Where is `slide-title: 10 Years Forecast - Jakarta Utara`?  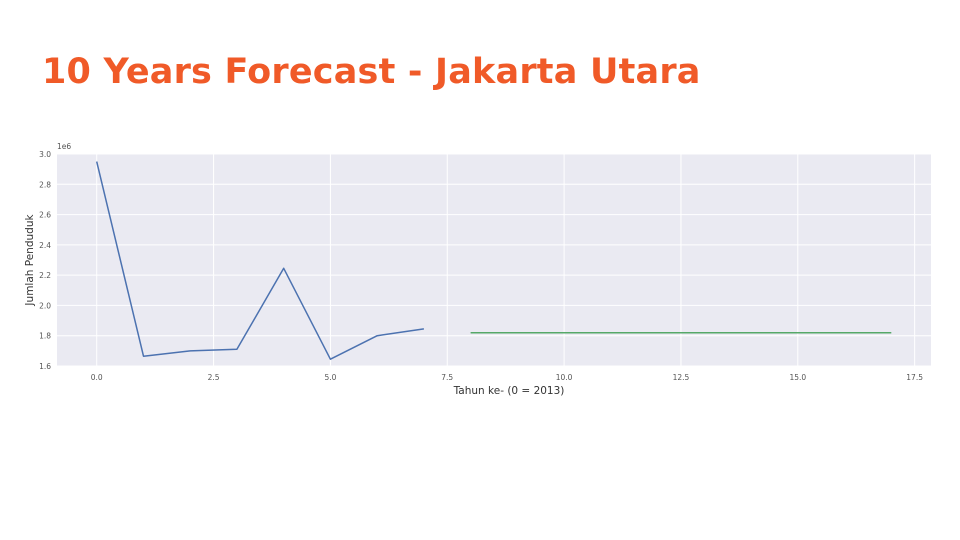 slide-title: 10 Years Forecast - Jakarta Utara is located at coordinates (371, 72).